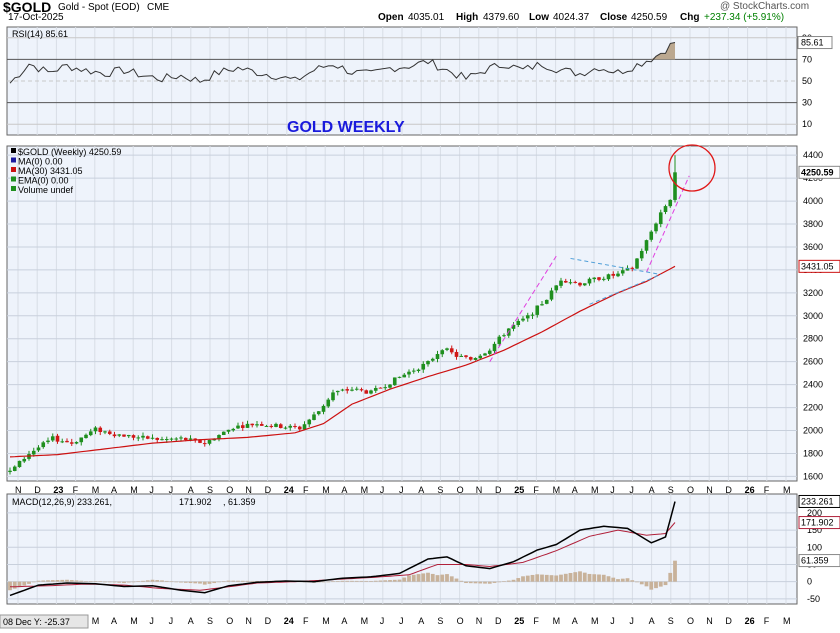 Image resolution: width=840 pixels, height=633 pixels. Describe the element at coordinates (817, 172) in the screenshot. I see `close-last-label: 4250.59` at that location.